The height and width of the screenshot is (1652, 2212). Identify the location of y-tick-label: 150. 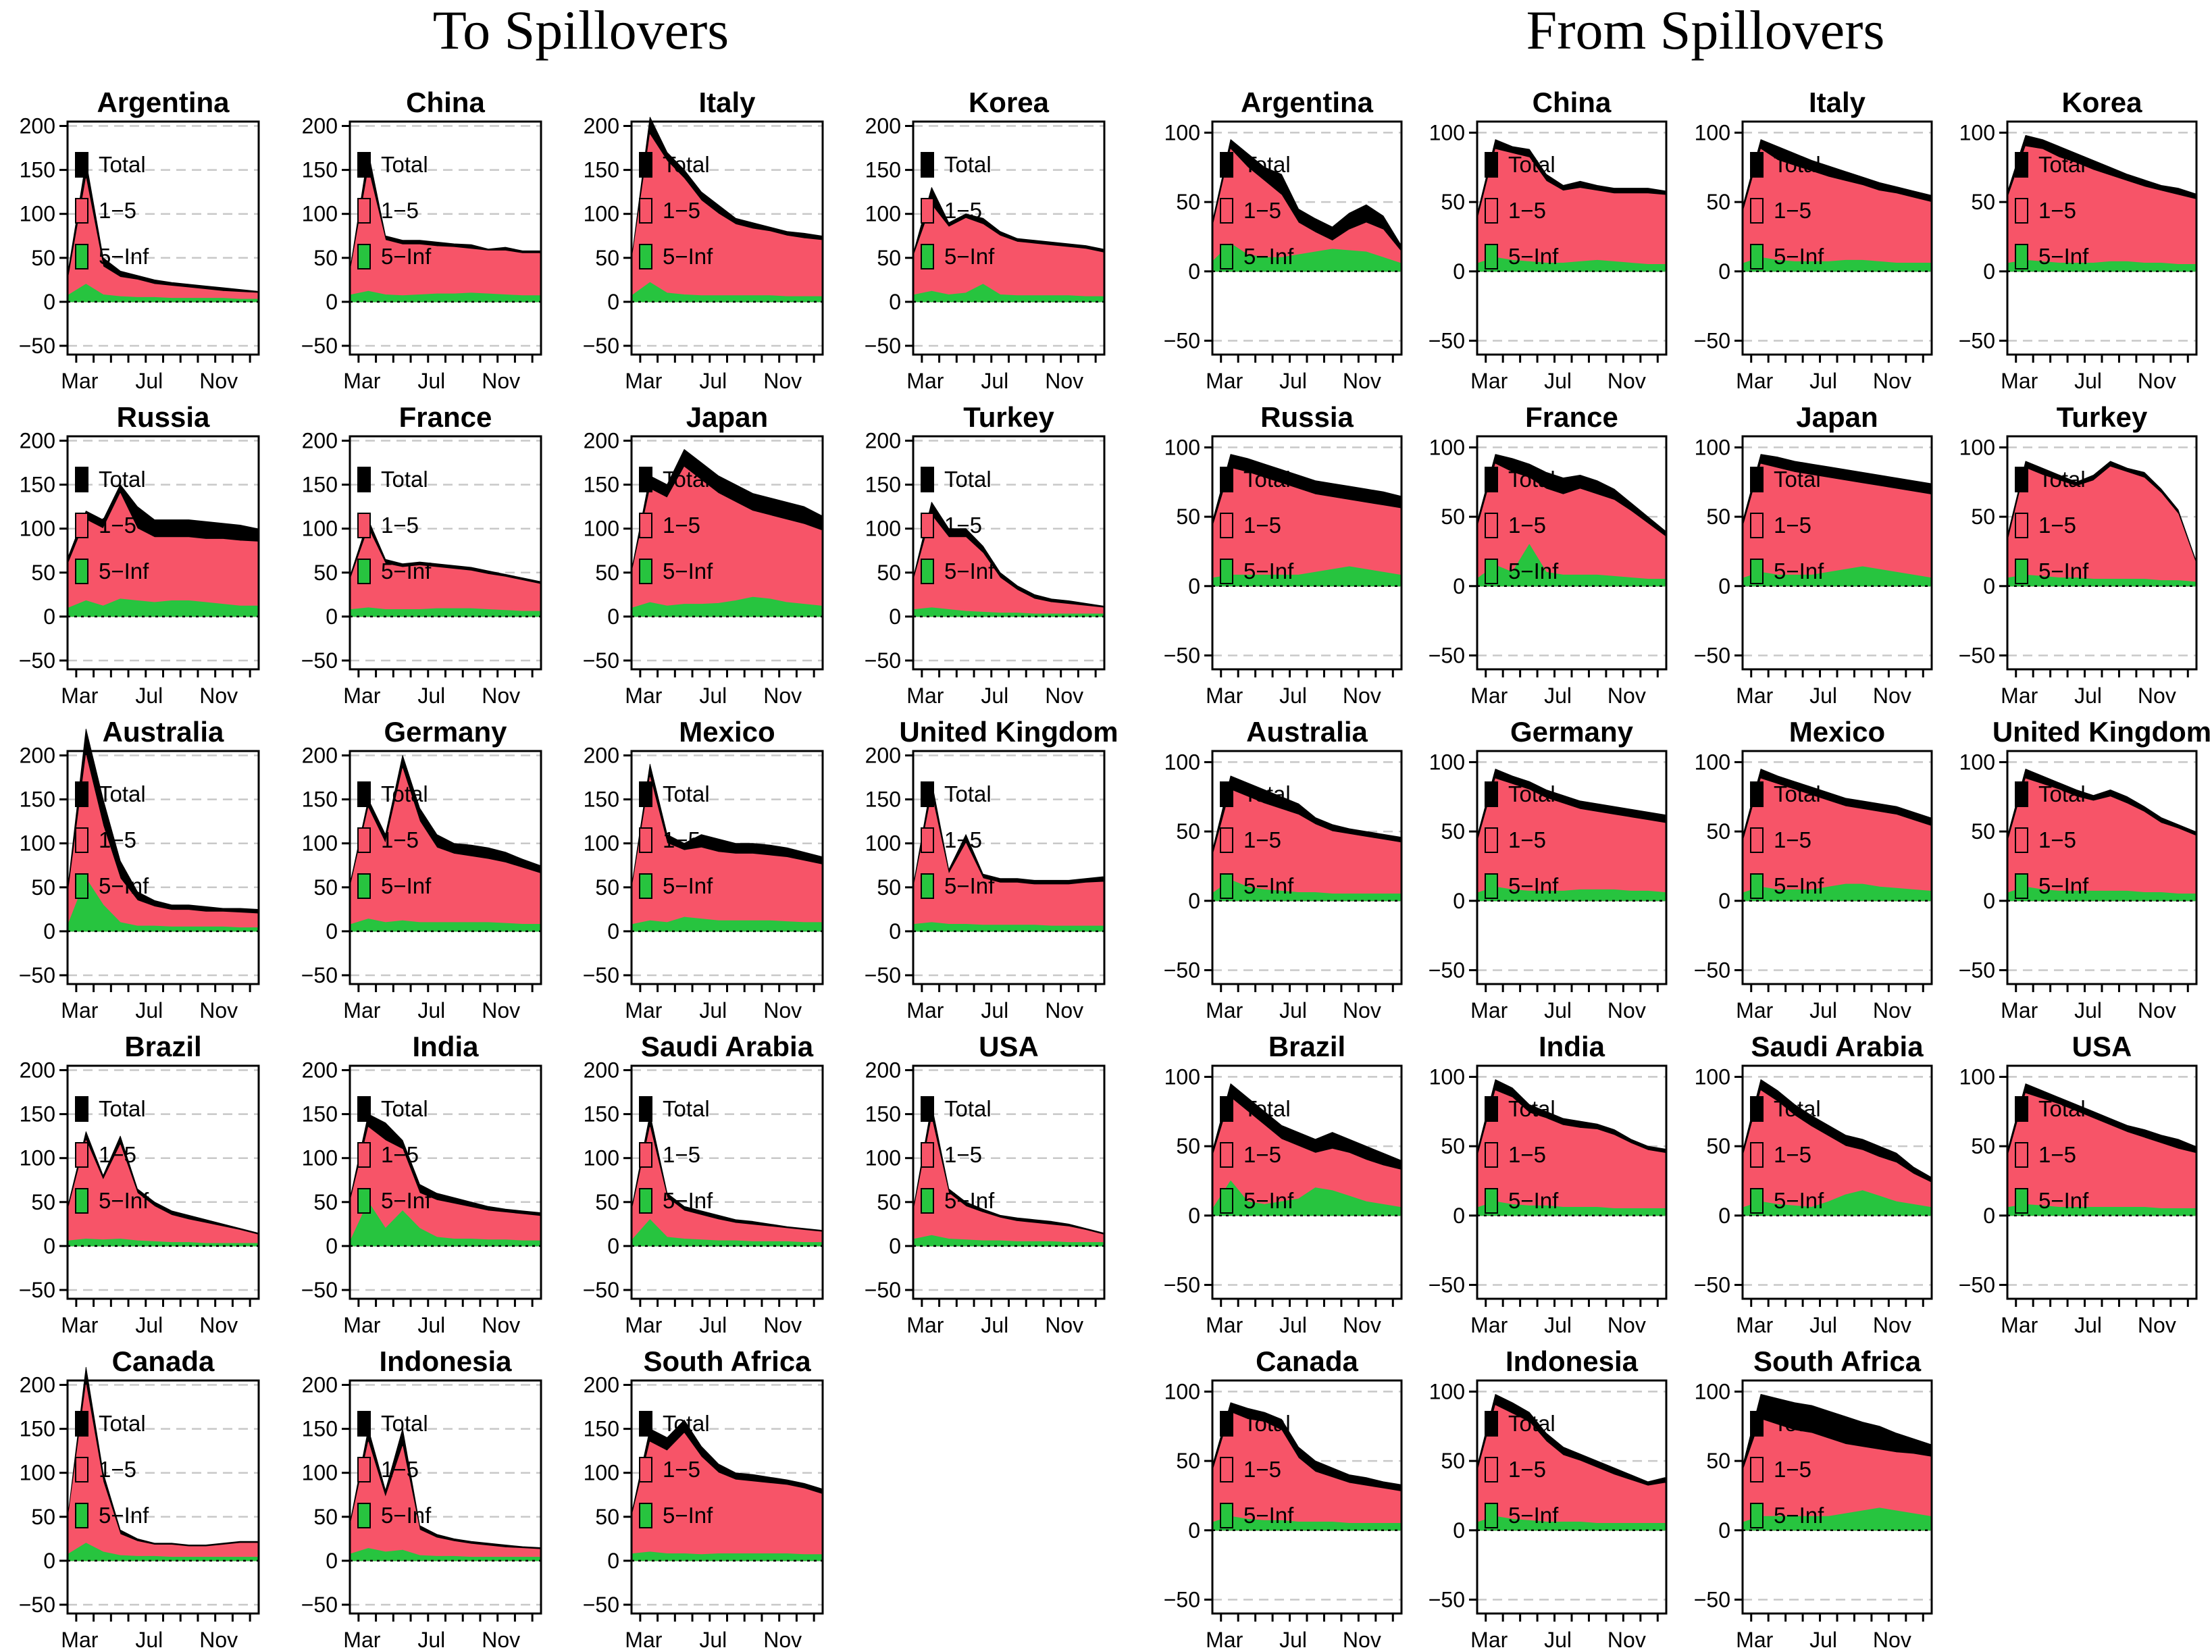
(320, 170).